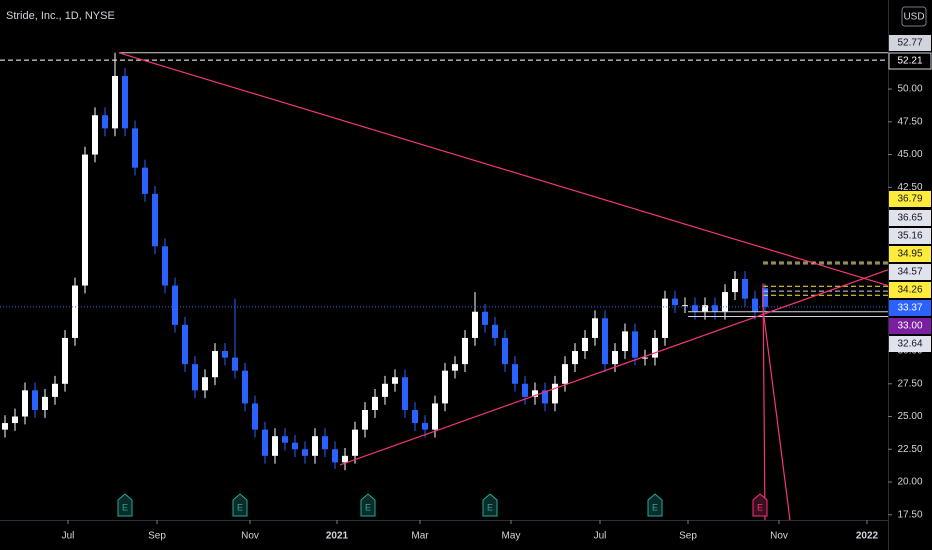  I want to click on currency: USD, so click(913, 17).